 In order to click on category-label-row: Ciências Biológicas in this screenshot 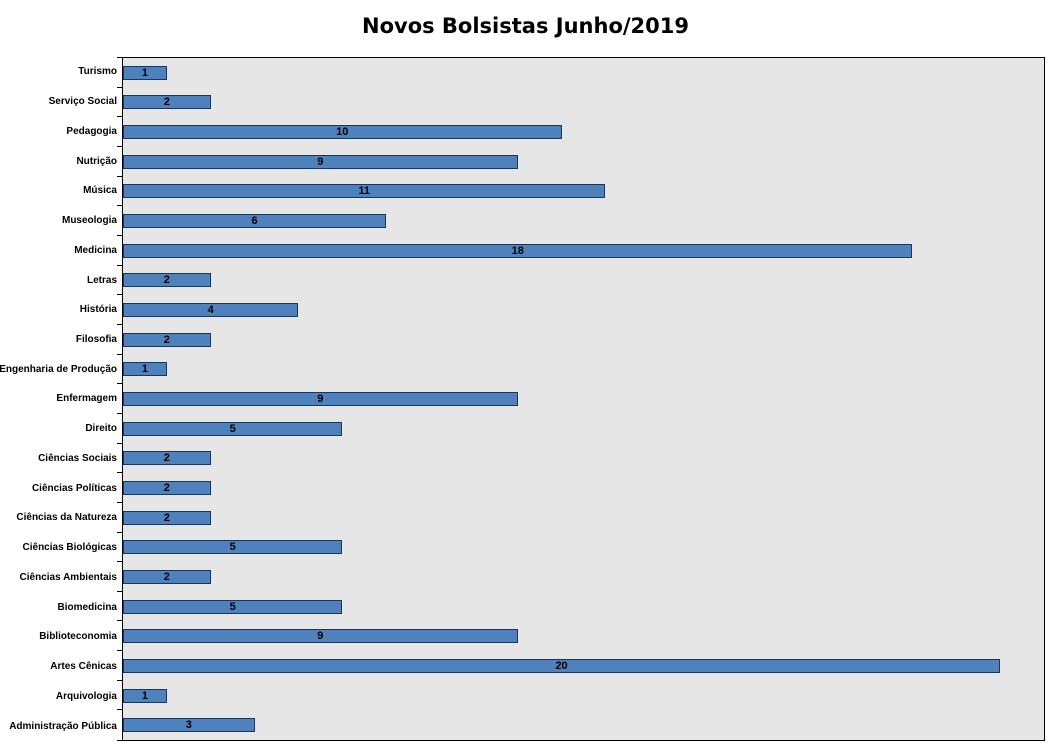, I will do `click(61, 548)`.